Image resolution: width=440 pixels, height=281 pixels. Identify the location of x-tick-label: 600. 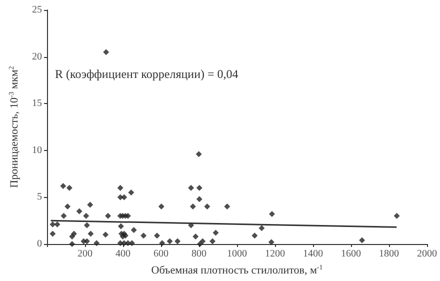
(161, 254).